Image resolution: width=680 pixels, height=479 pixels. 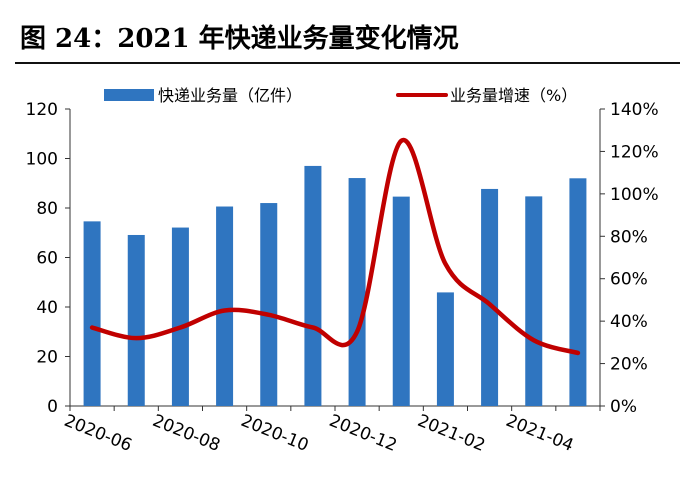 What do you see at coordinates (47, 209) in the screenshot?
I see `y-left-tick-label: 80` at bounding box center [47, 209].